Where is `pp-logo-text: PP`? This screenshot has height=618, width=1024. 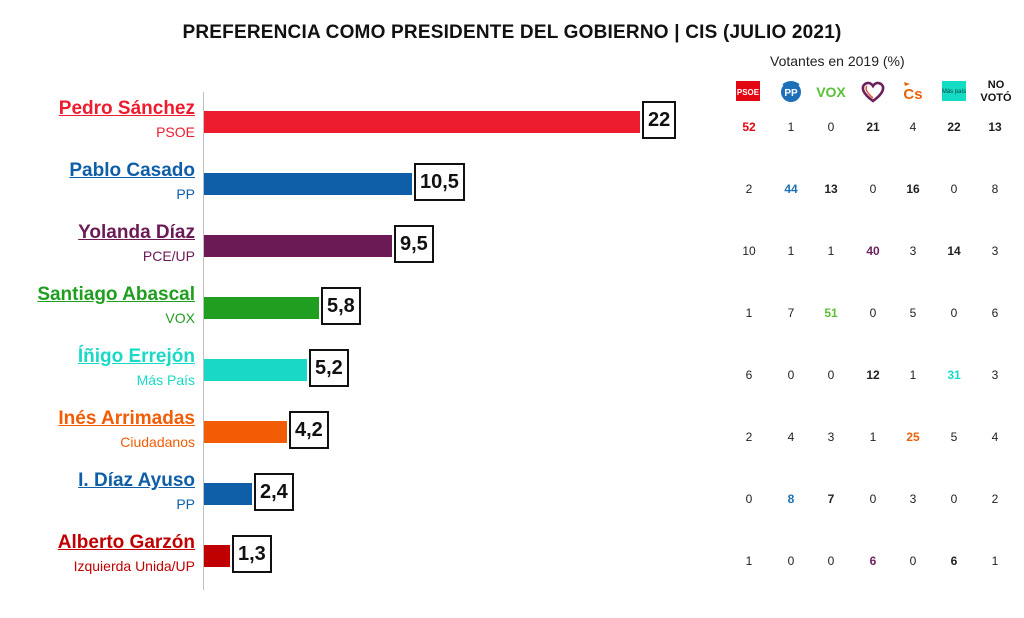
pp-logo-text: PP is located at coordinates (791, 93).